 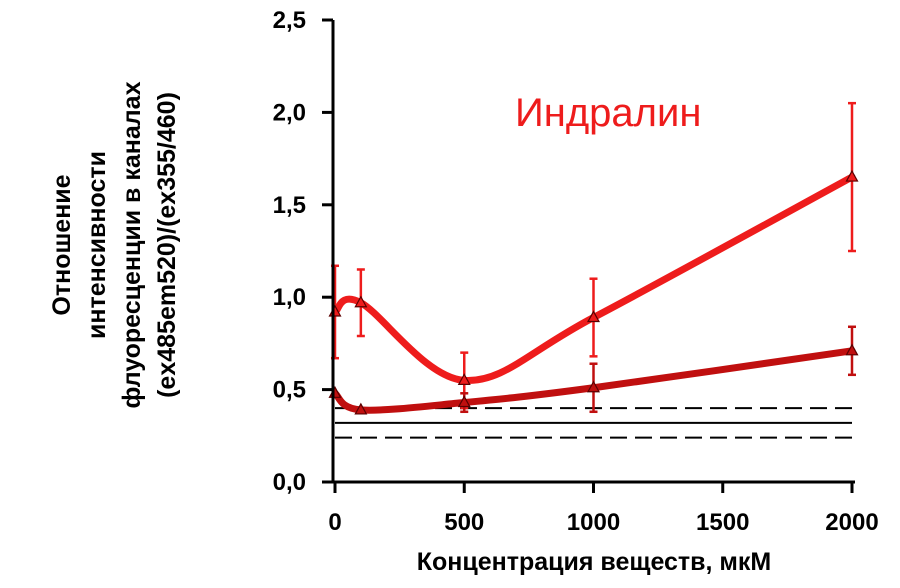 I want to click on y-tick-label: 0,5, so click(x=289, y=390).